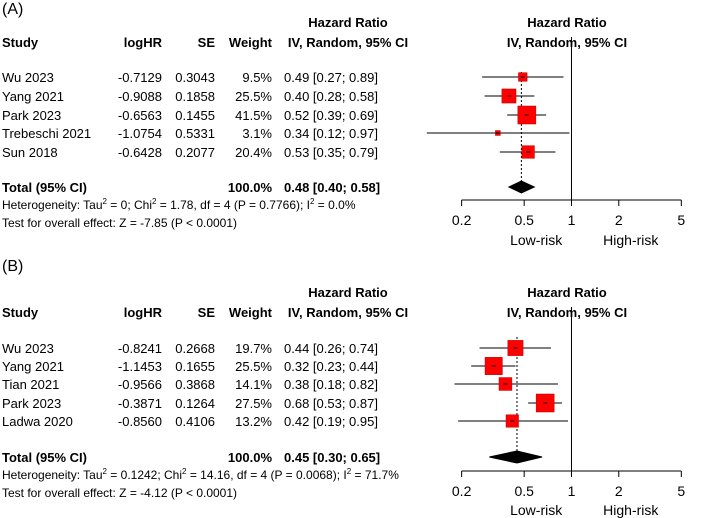  Describe the element at coordinates (332, 187) in the screenshot. I see `total-hr-ci: 0.48 [0.40; 0.58]` at that location.